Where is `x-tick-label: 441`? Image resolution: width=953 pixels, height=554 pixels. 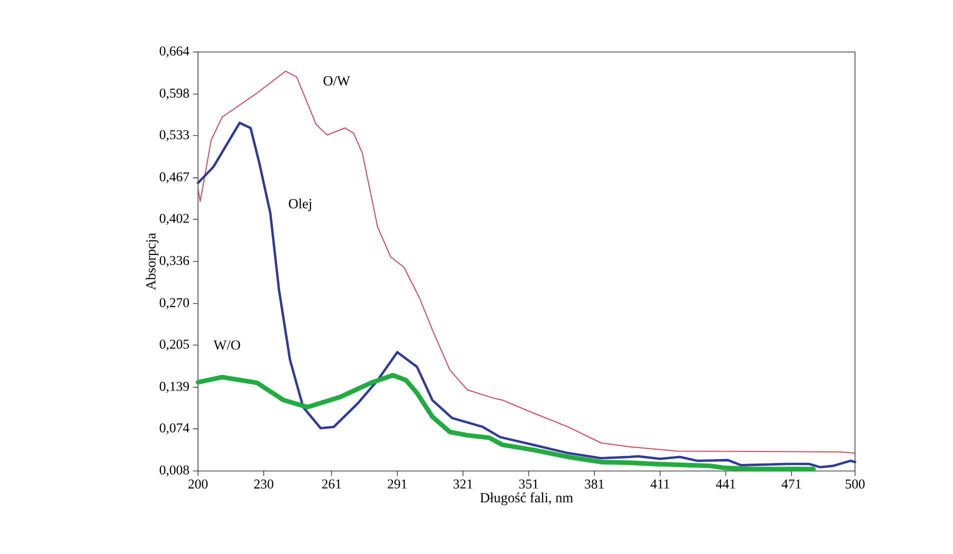
x-tick-label: 441 is located at coordinates (726, 484).